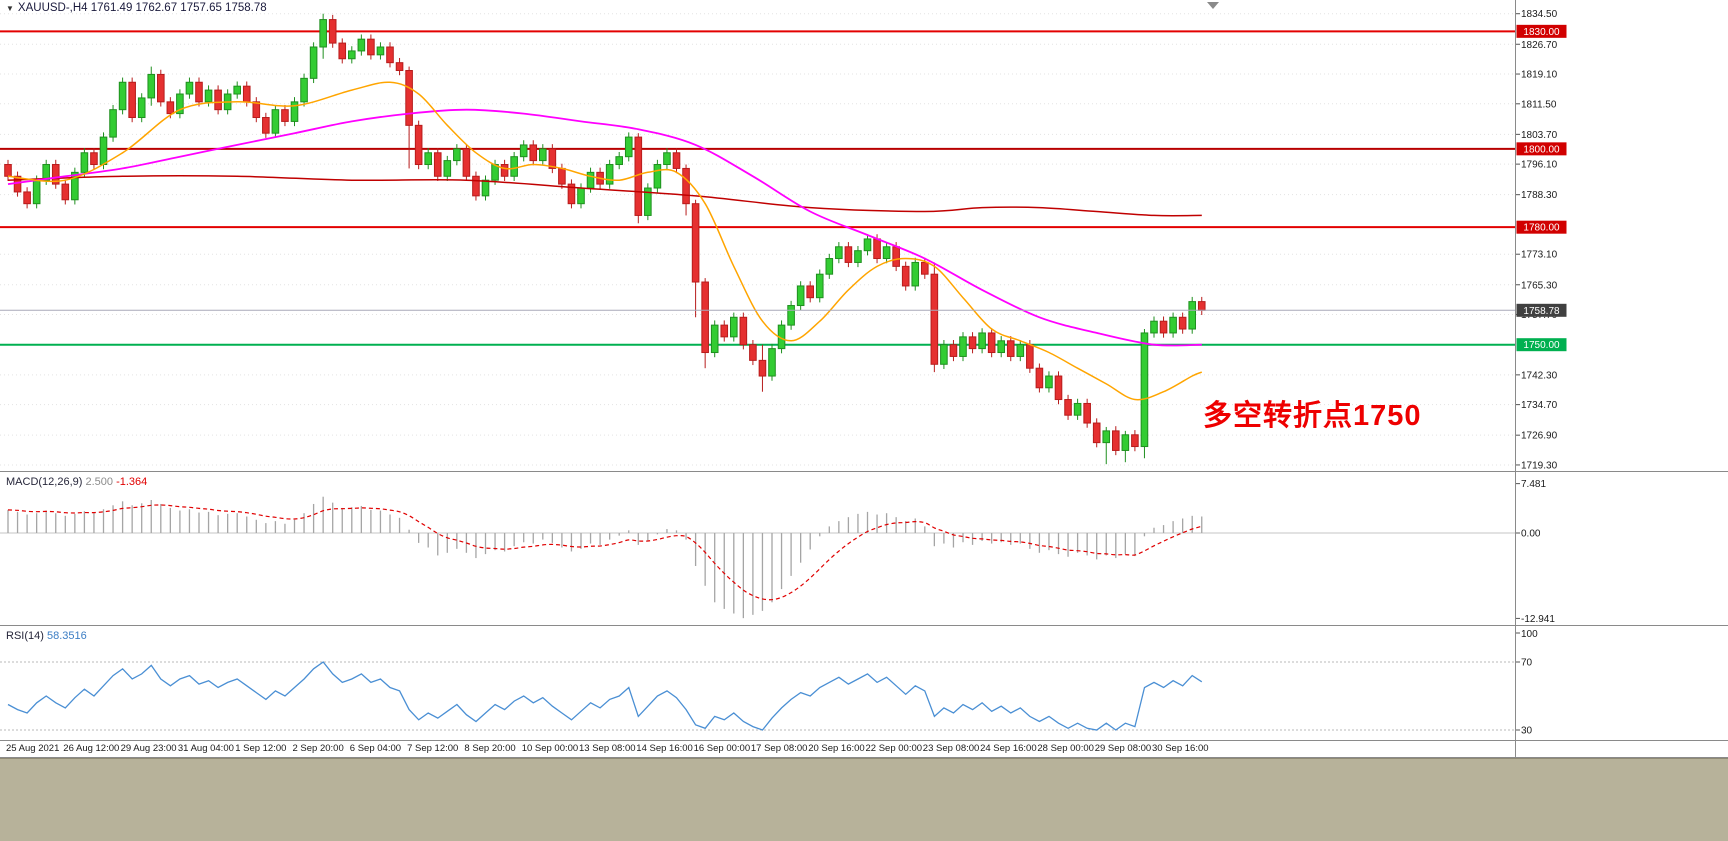 The width and height of the screenshot is (1728, 841). What do you see at coordinates (607, 748) in the screenshot?
I see `time-axis-label: 13 Sep 08:00` at bounding box center [607, 748].